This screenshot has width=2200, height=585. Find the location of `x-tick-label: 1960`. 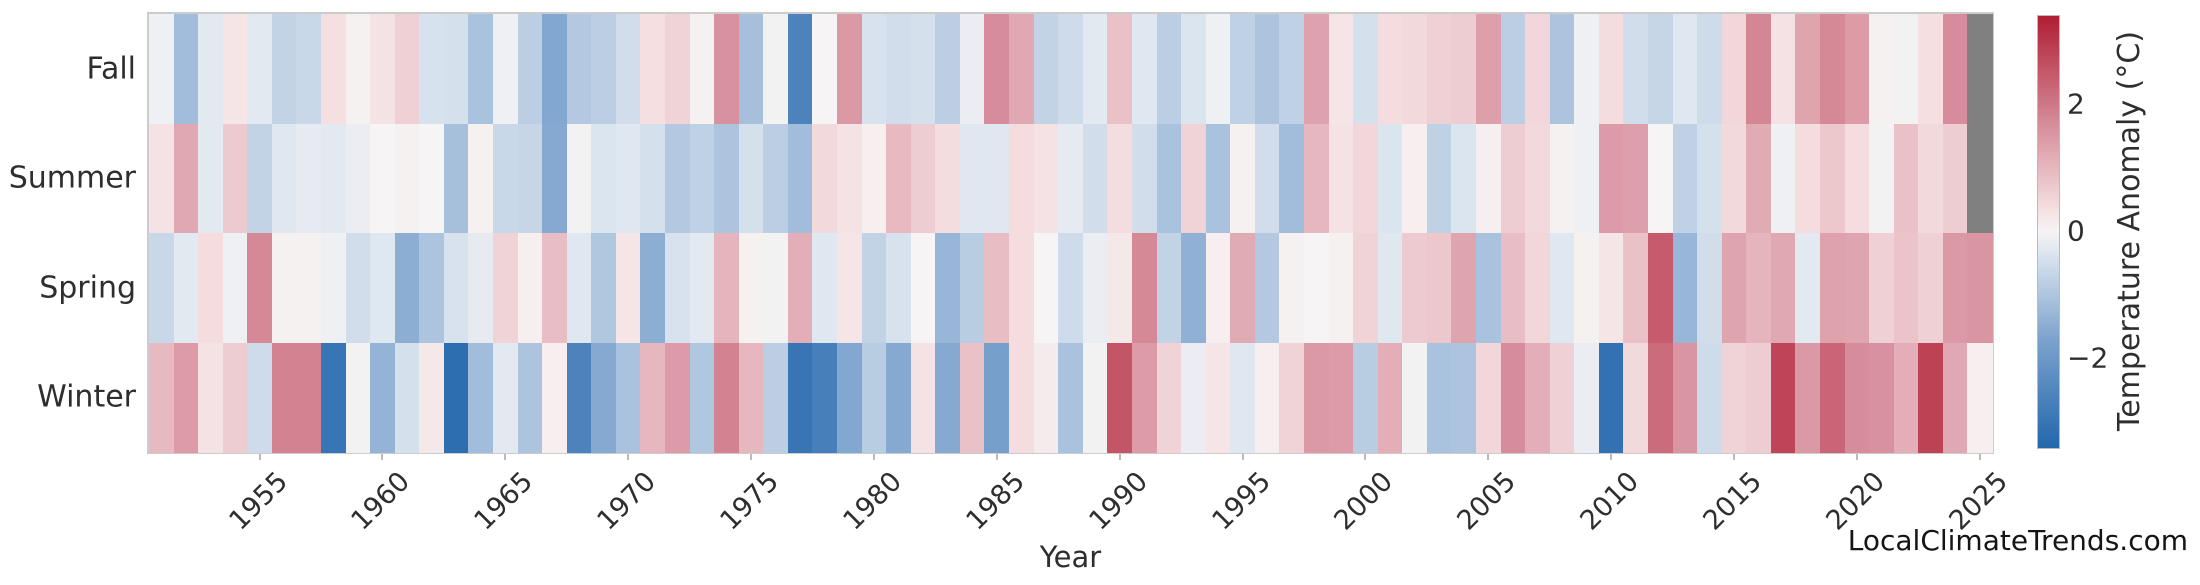

x-tick-label: 1960 is located at coordinates (381, 501).